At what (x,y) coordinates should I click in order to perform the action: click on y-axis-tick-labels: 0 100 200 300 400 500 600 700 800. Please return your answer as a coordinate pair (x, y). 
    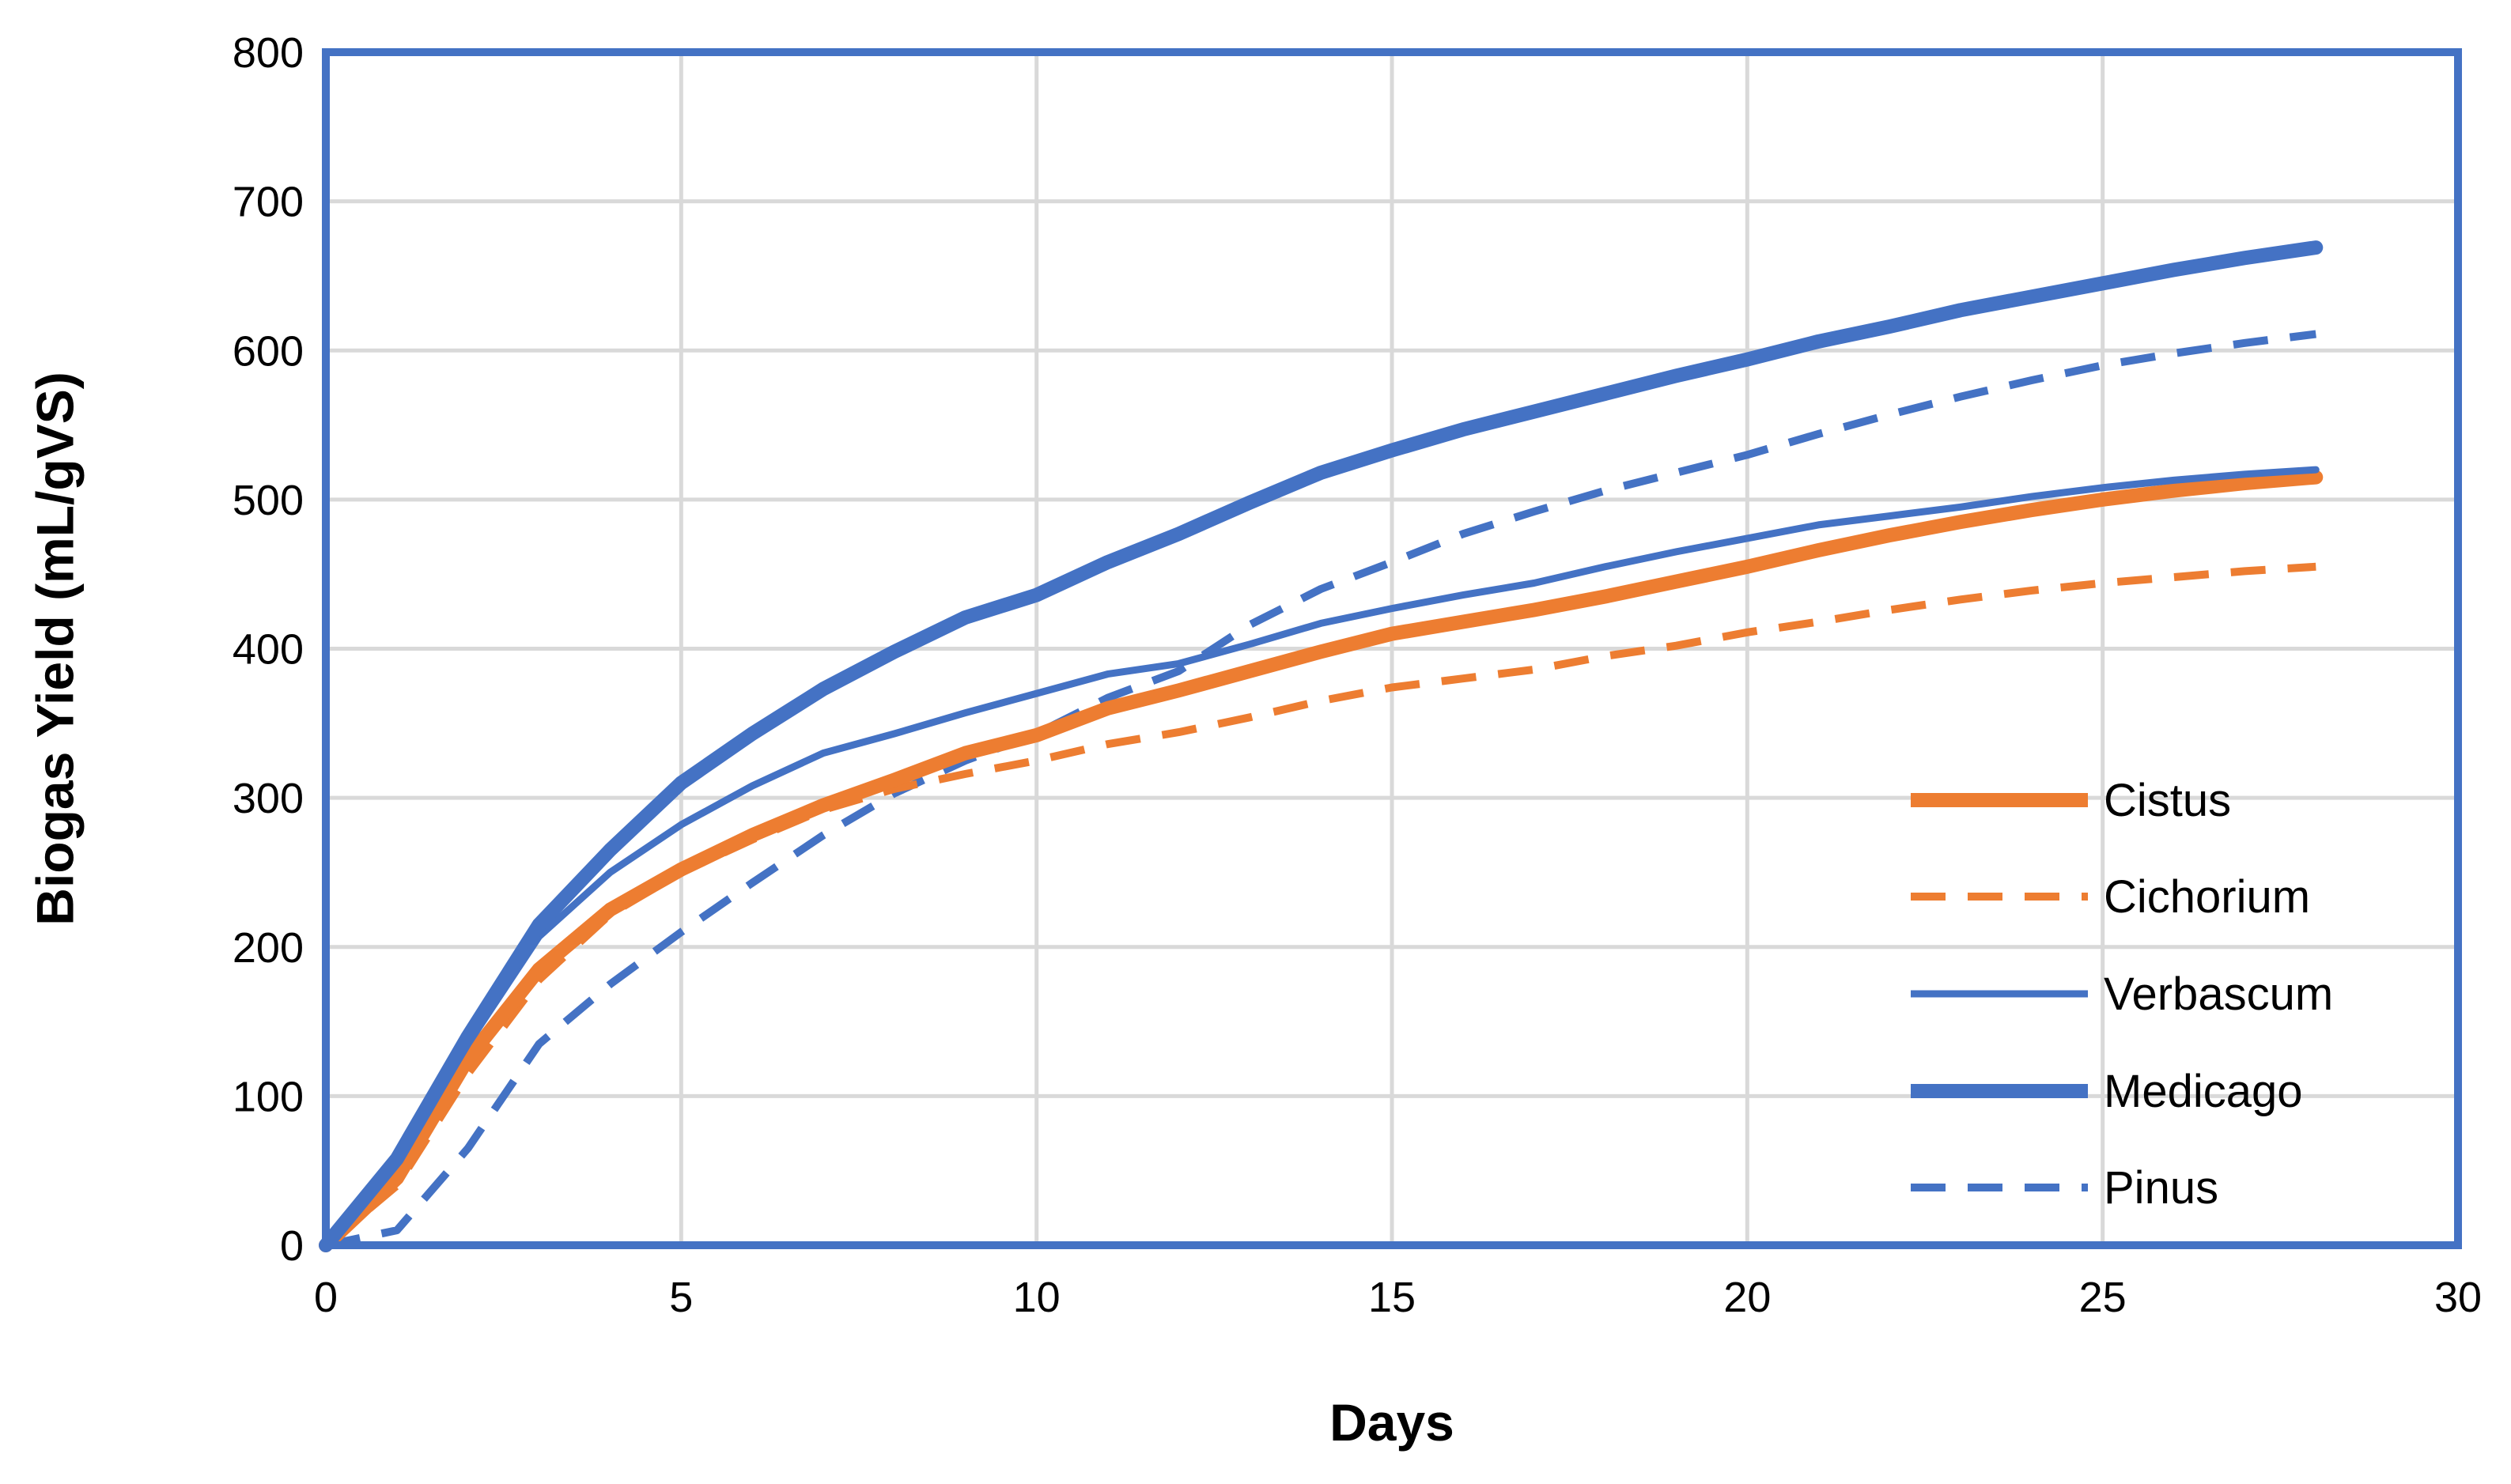
    Looking at the image, I should click on (268, 649).